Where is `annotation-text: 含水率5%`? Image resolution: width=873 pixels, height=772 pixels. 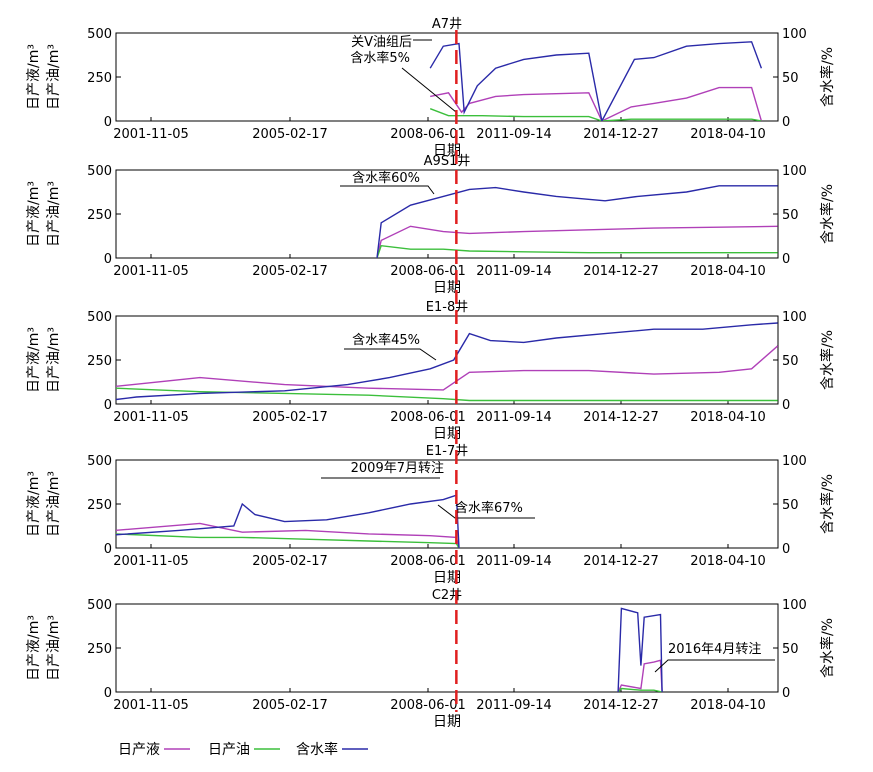
annotation-text: 含水率5% is located at coordinates (380, 58).